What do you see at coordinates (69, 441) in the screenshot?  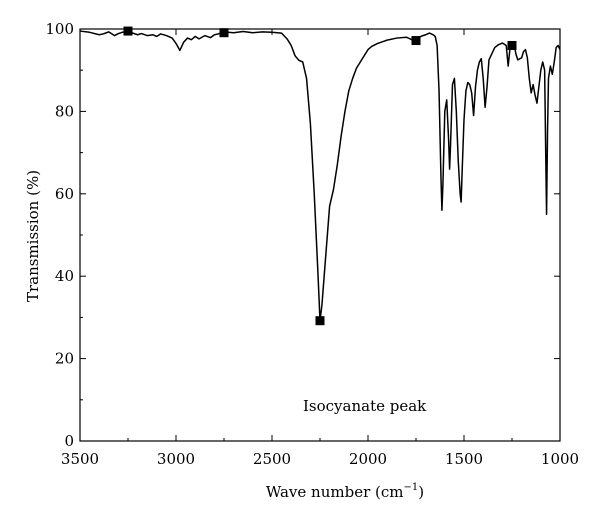 I see `y-tick-label: 0` at bounding box center [69, 441].